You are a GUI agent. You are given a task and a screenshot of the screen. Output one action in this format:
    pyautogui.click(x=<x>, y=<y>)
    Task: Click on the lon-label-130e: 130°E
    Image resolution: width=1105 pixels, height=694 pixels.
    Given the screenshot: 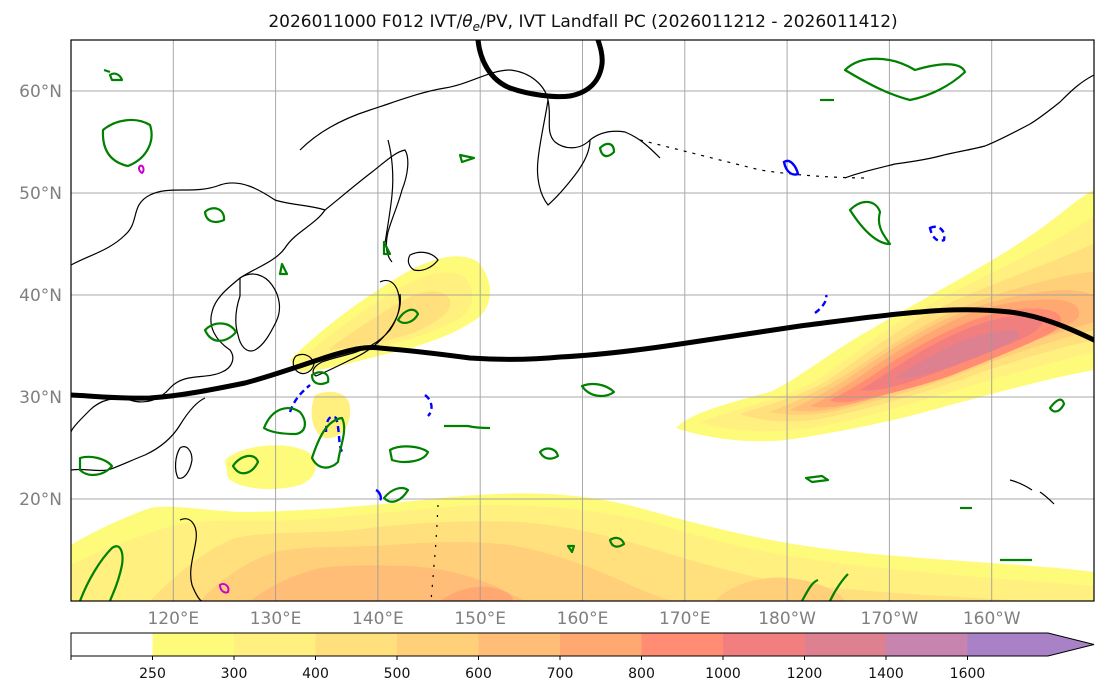 What is the action you would take?
    pyautogui.click(x=276, y=619)
    